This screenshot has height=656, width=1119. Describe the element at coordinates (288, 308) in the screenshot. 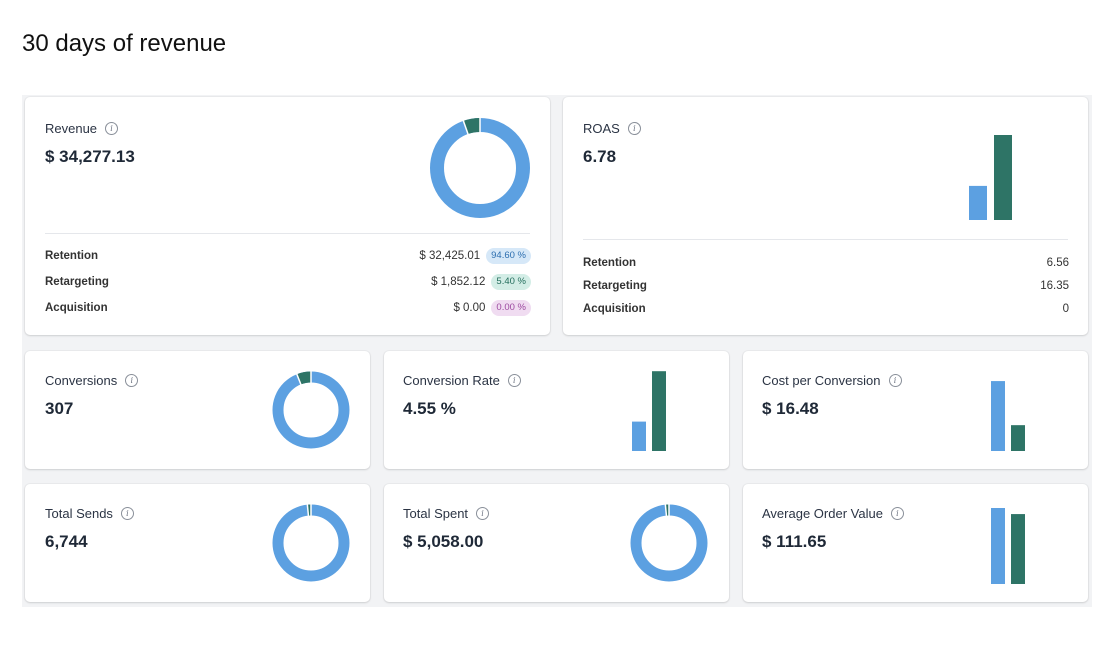

I see `revenue-row-acquisition: Acquisition $ 0.00 0.00 %` at that location.